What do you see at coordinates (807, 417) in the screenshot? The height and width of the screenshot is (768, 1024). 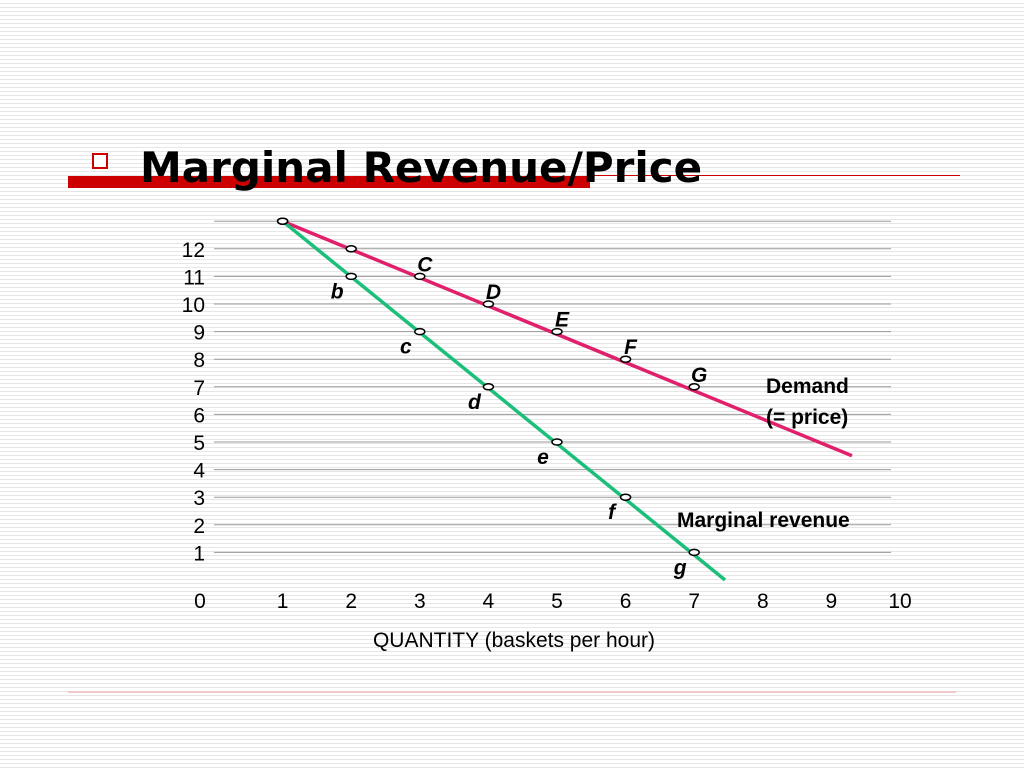 I see `demand-label-sub: (= price)` at bounding box center [807, 417].